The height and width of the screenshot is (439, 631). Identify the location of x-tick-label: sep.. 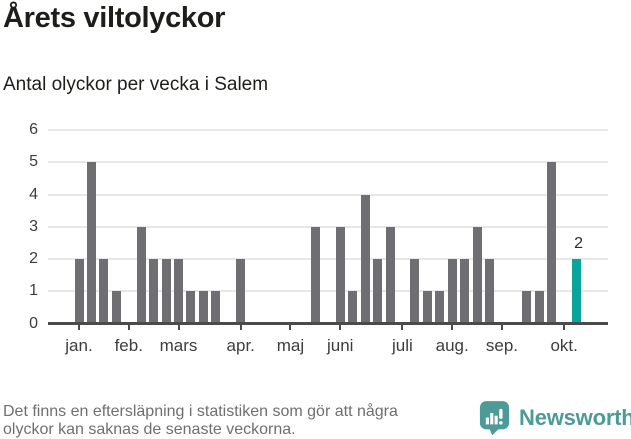
(502, 345).